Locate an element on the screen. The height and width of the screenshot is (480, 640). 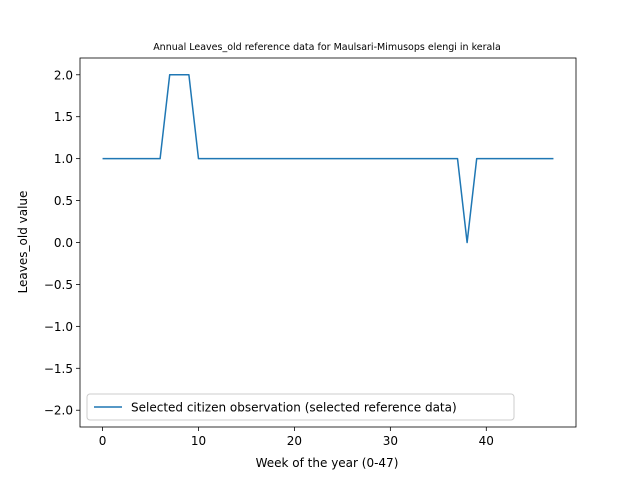
x-tick-label: 30 is located at coordinates (390, 441).